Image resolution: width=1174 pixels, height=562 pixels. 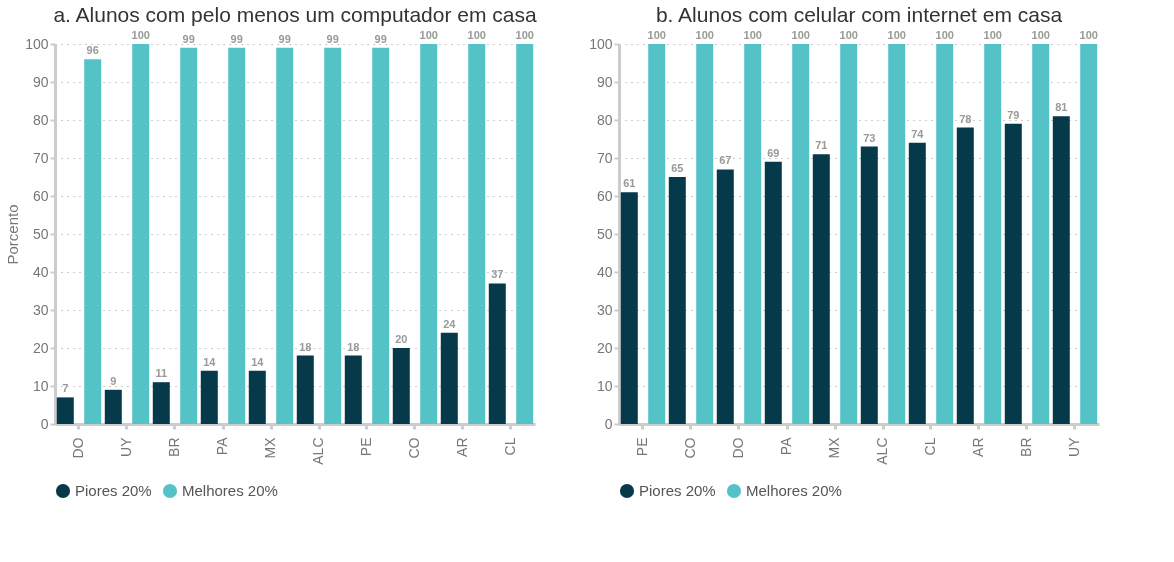 I want to click on data-label: 96, so click(x=92, y=50).